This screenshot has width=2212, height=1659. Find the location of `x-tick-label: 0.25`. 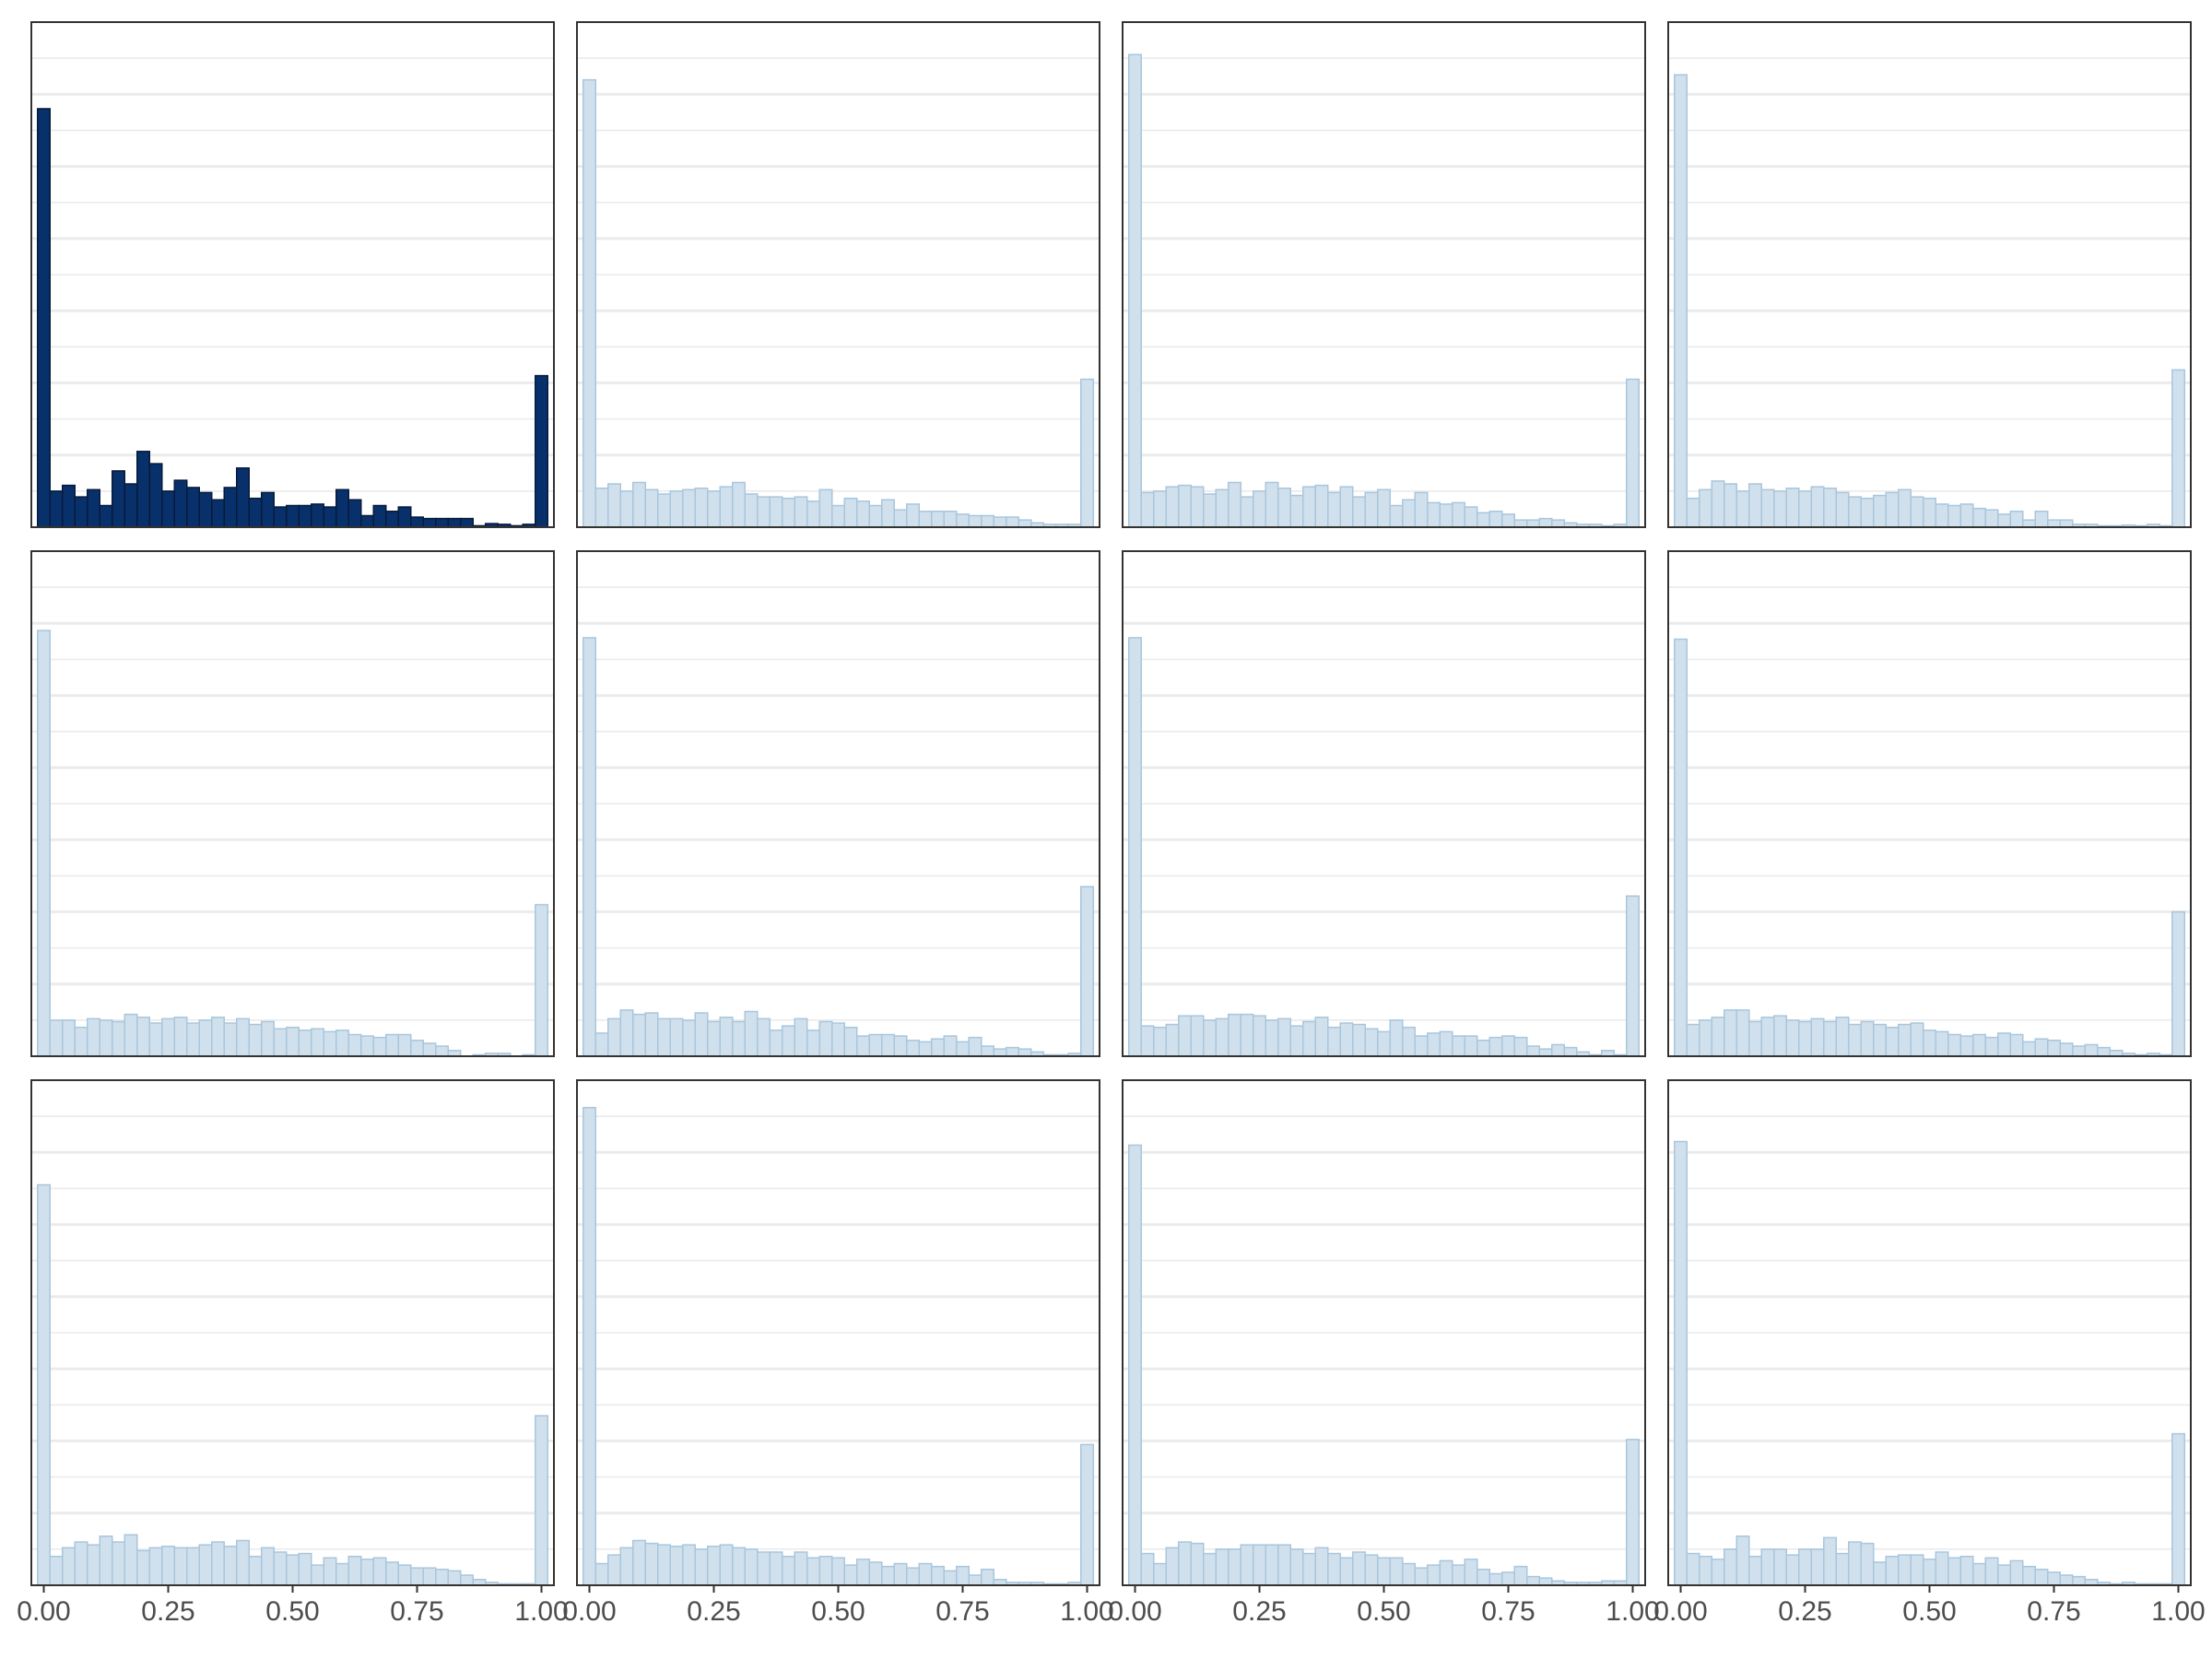

x-tick-label: 0.25 is located at coordinates (167, 1611).